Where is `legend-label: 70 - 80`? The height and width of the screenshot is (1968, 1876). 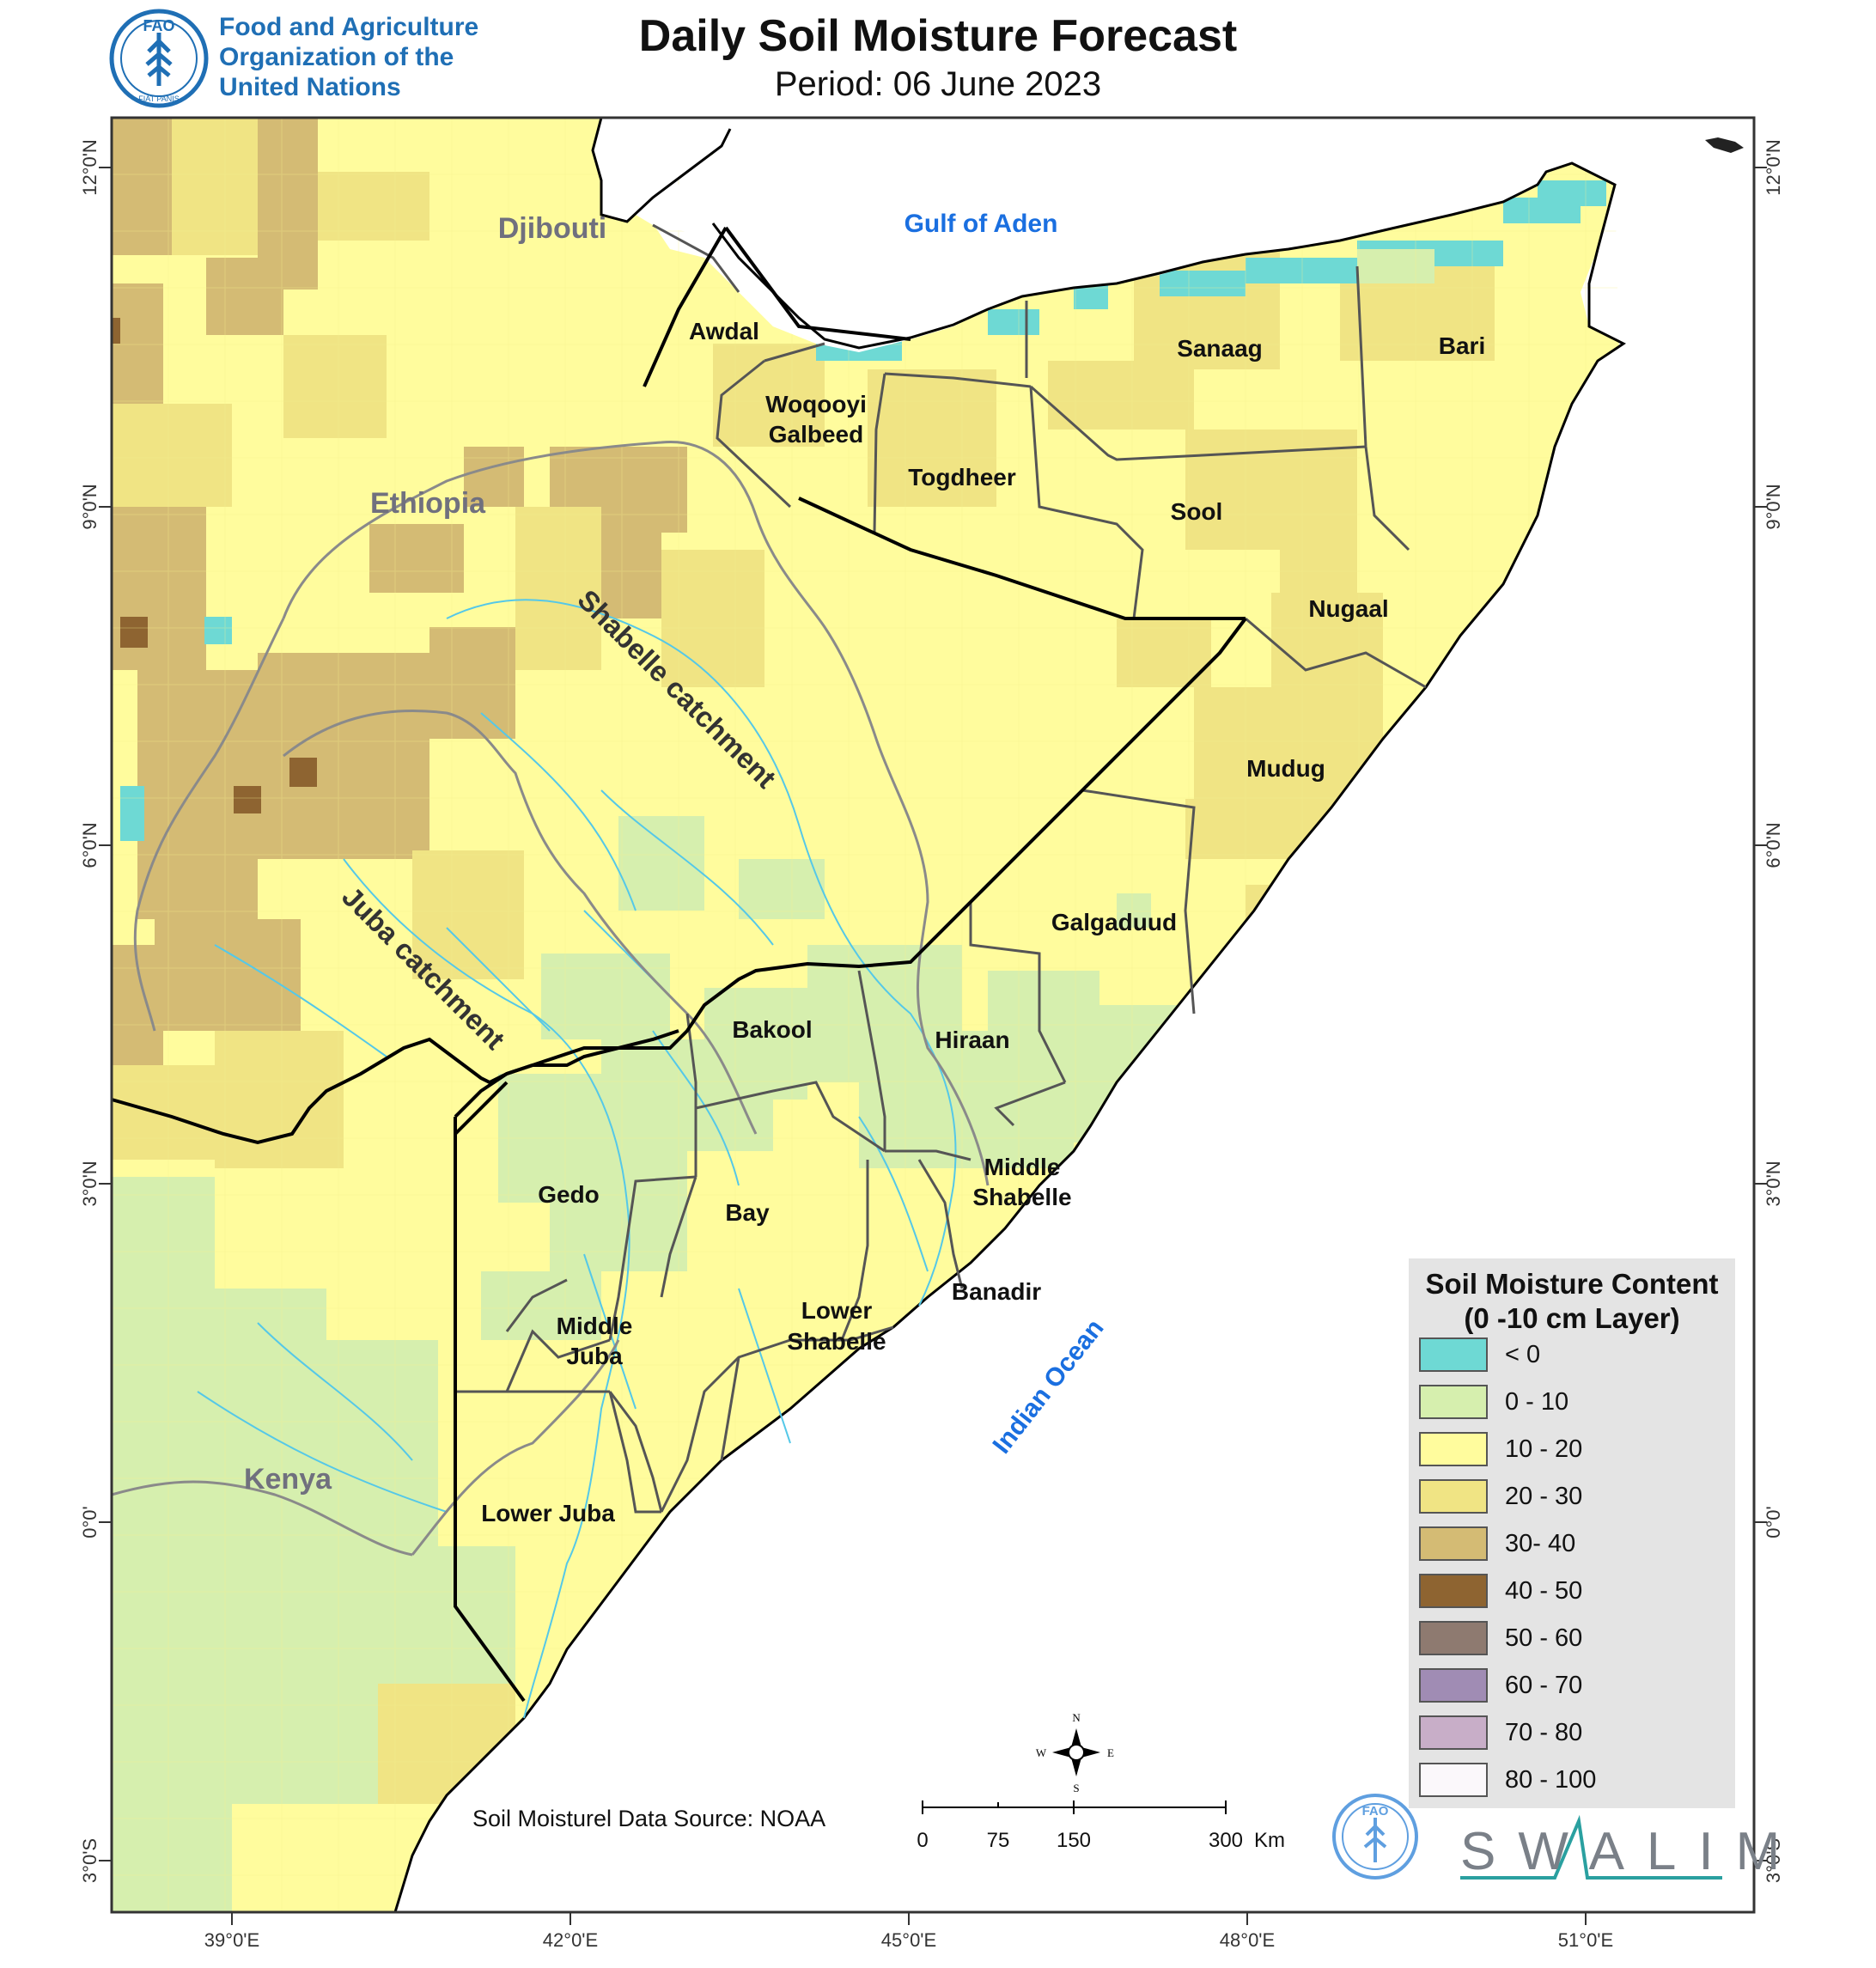
legend-label: 70 - 80 is located at coordinates (1544, 1732).